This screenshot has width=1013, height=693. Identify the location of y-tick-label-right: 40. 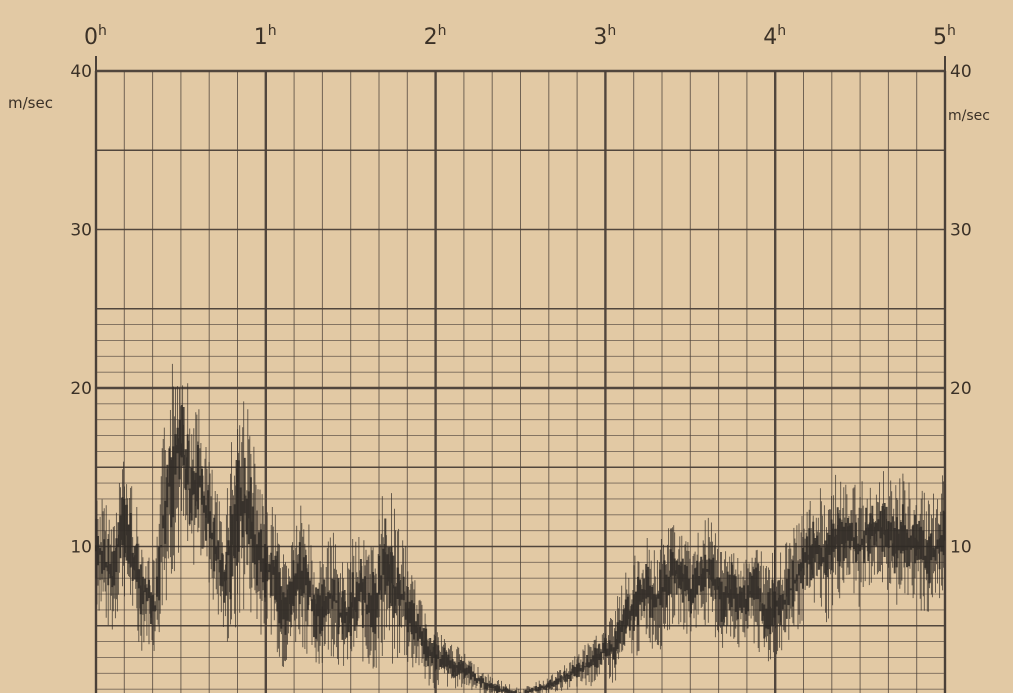
(961, 72).